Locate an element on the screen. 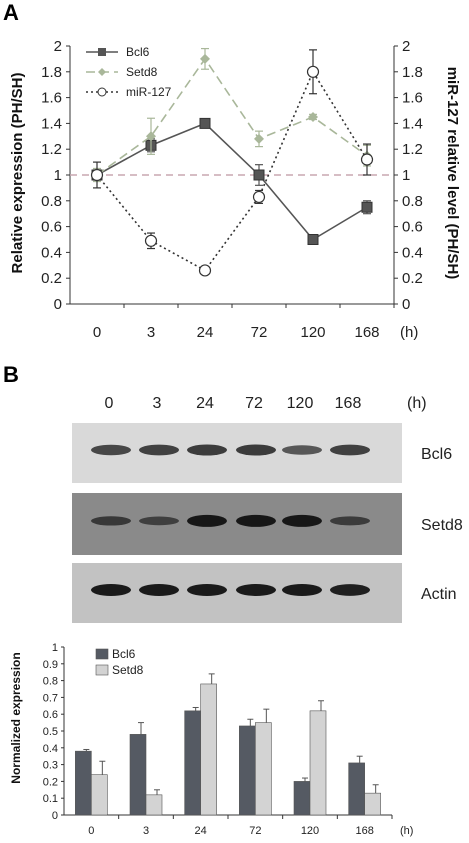 This screenshot has width=469, height=843. y-tick-label-b: 0.2 is located at coordinates (50, 782).